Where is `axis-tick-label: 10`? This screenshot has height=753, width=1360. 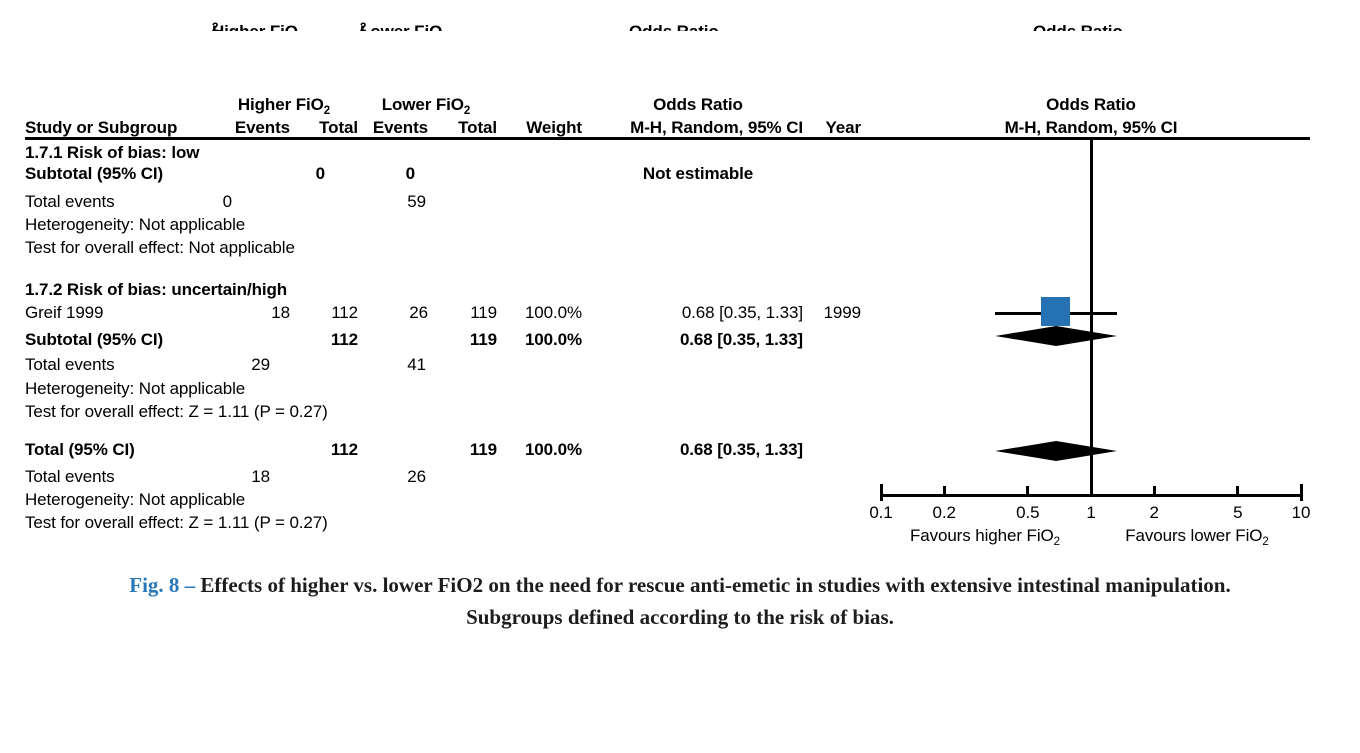
axis-tick-label: 10 is located at coordinates (1301, 512).